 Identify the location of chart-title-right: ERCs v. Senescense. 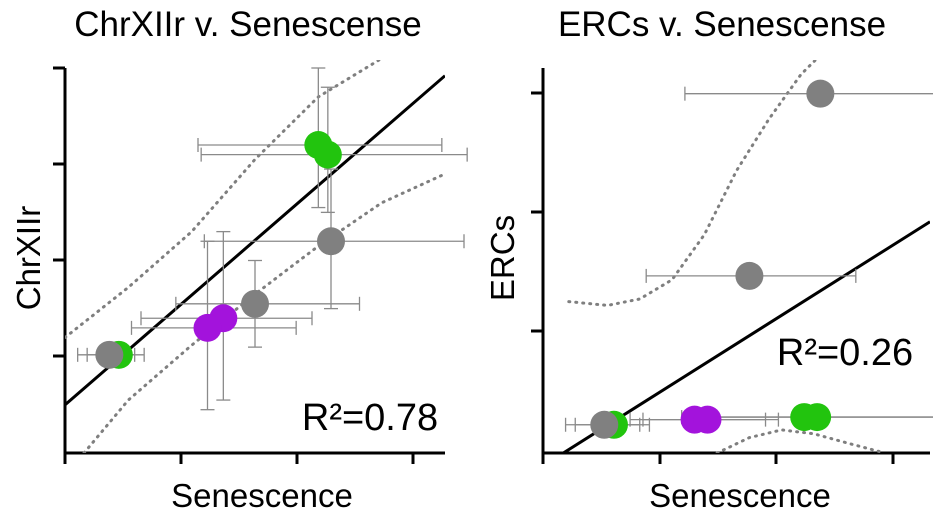
(722, 24).